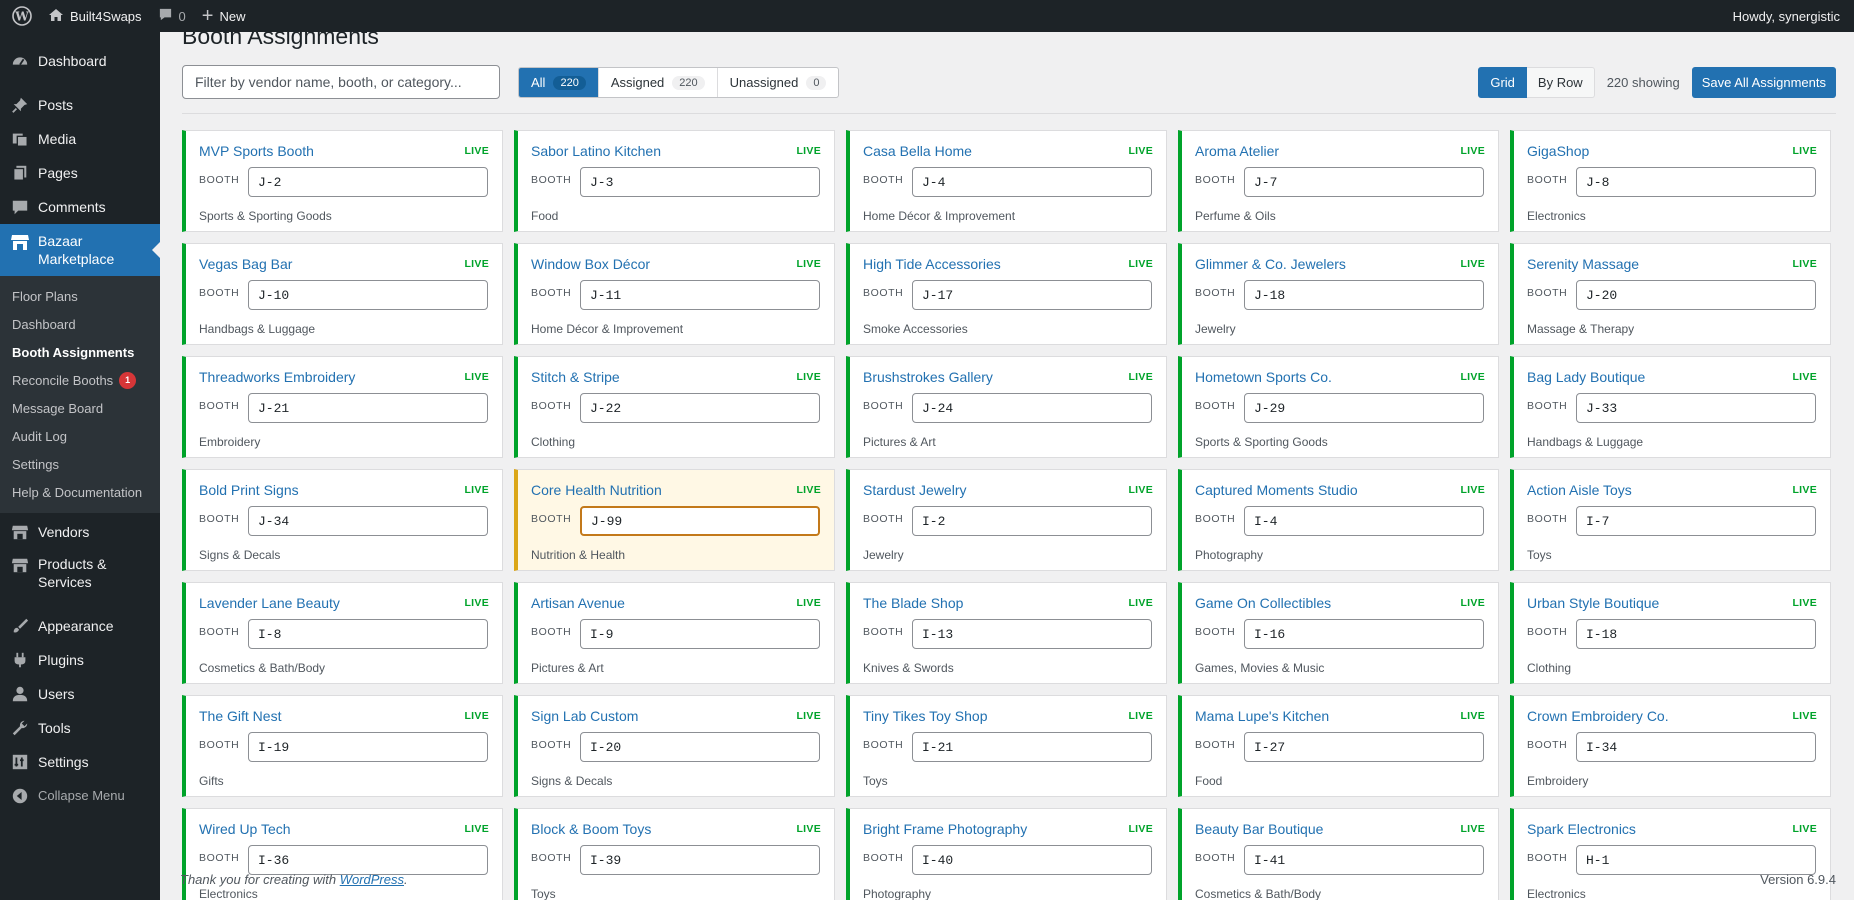 The width and height of the screenshot is (1854, 900). Describe the element at coordinates (22, 16) in the screenshot. I see `wordpress-logo-icon: W` at that location.